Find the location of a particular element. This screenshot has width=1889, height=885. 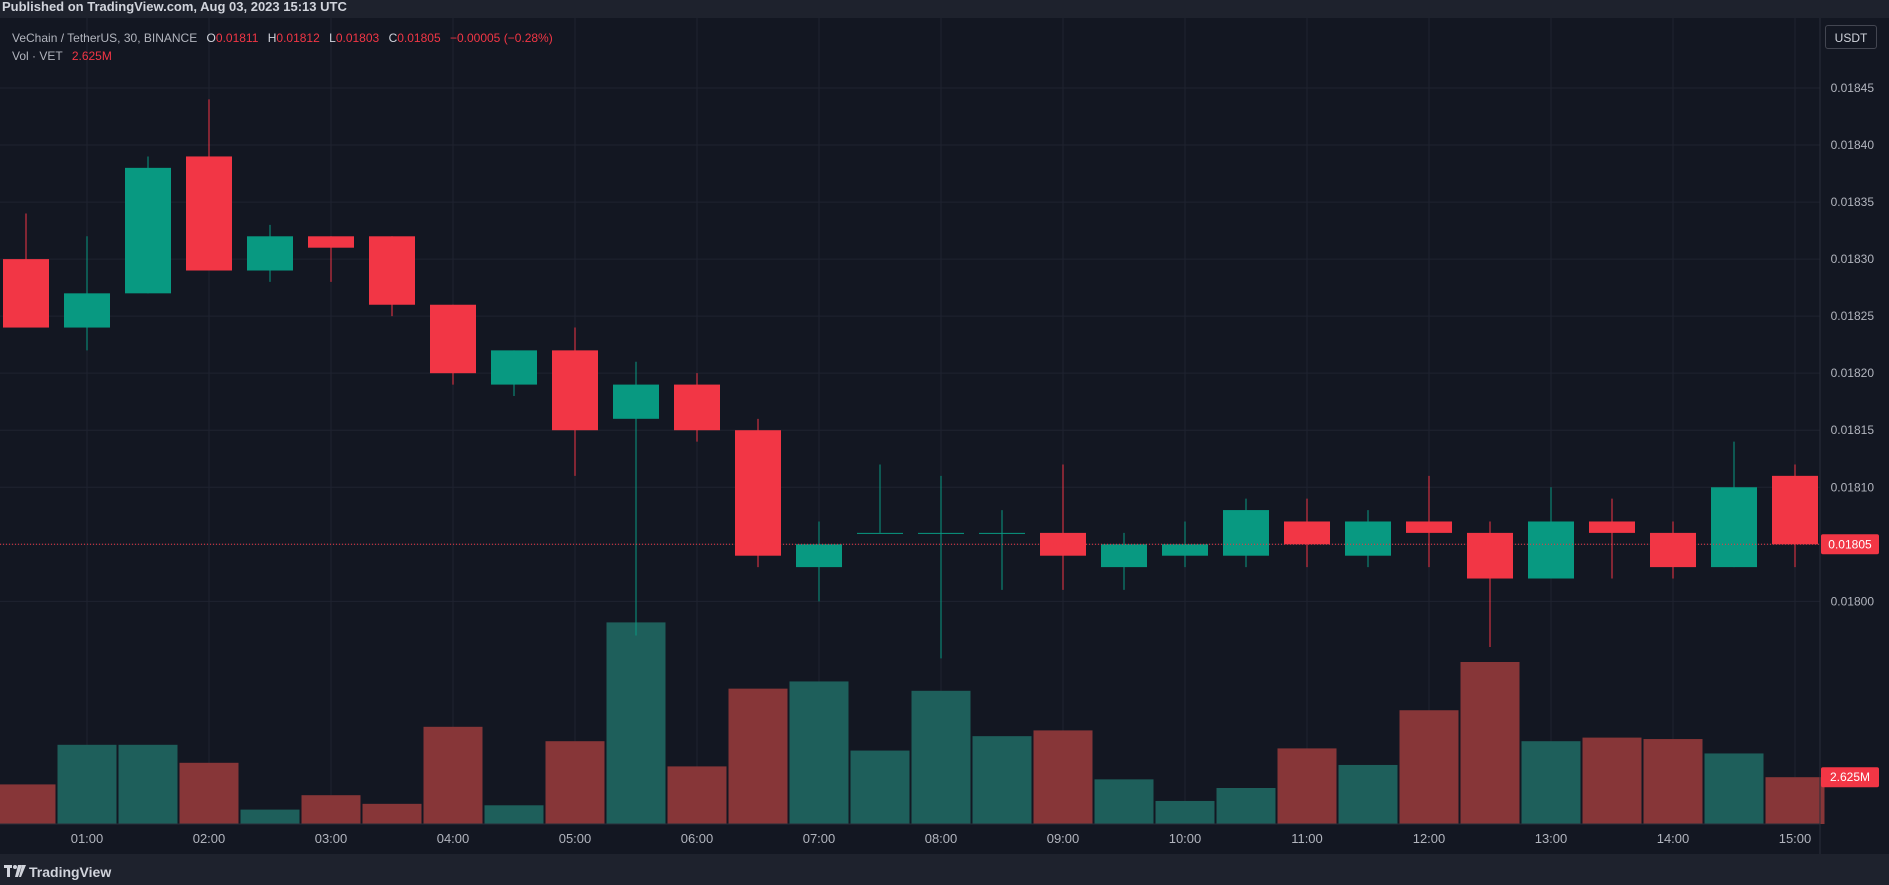

price-tick-label: 0.01830 is located at coordinates (1853, 259).